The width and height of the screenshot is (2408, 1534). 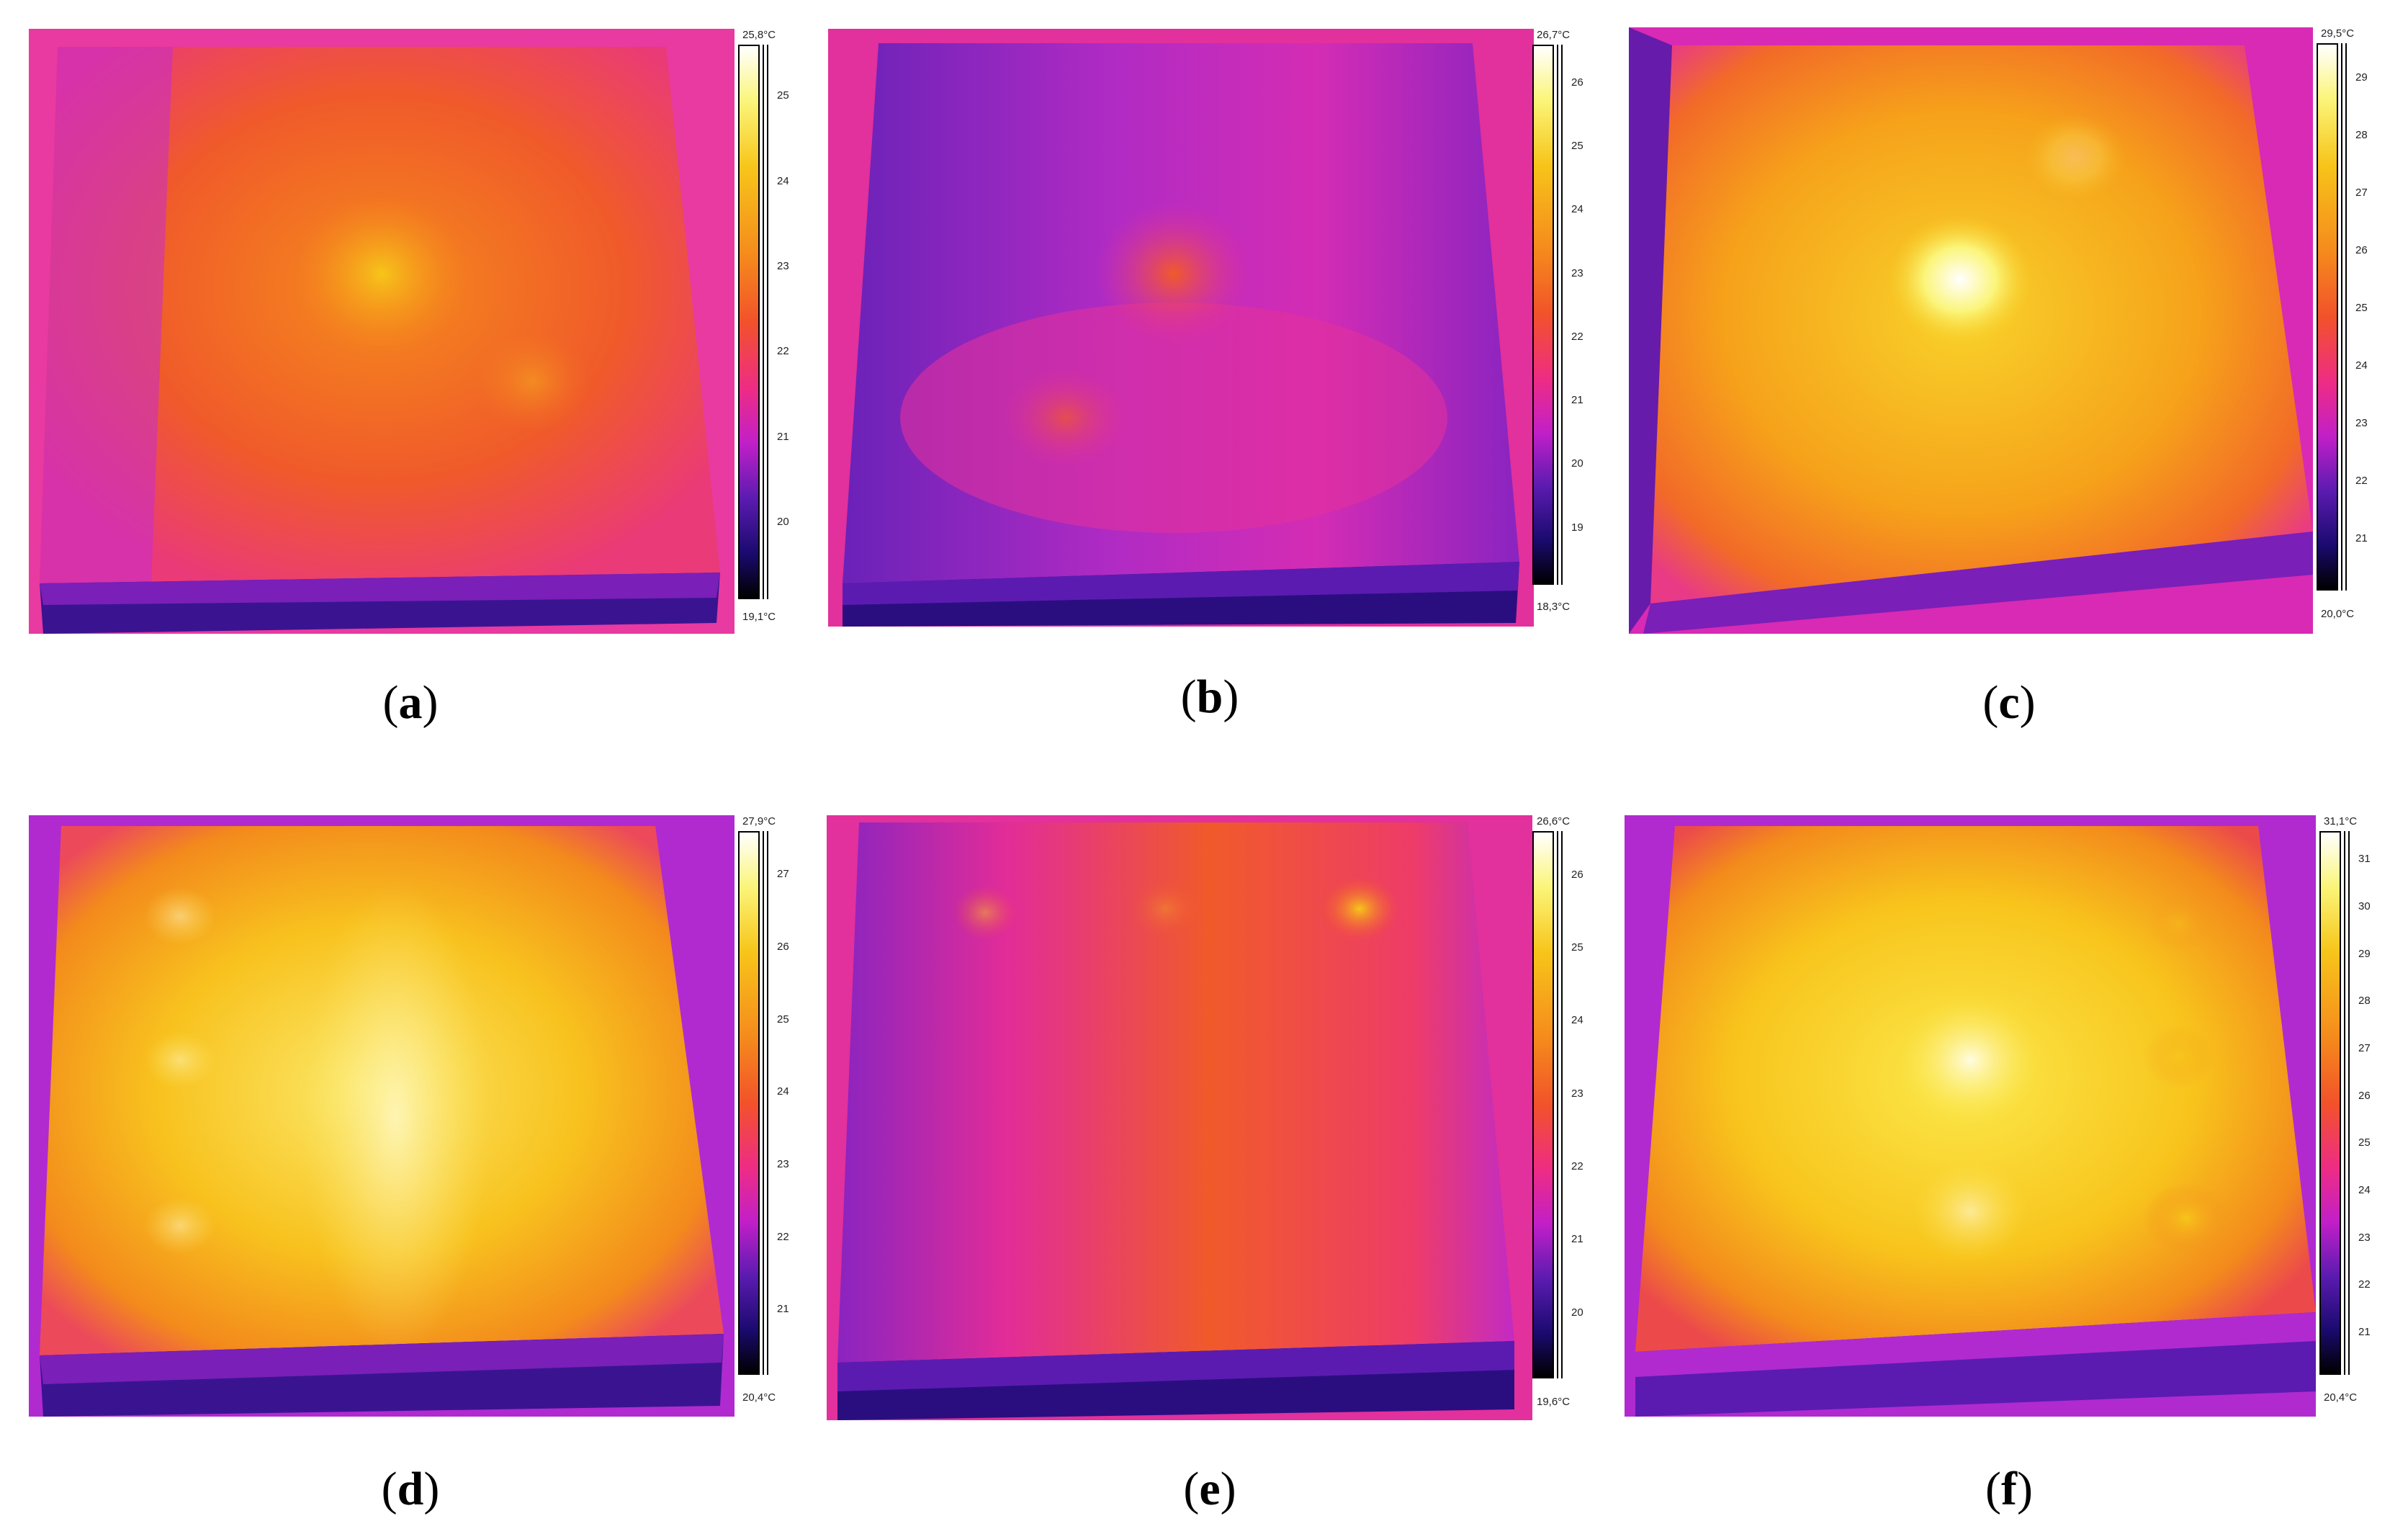 I want to click on scale-tick-b: 21, so click(x=1577, y=400).